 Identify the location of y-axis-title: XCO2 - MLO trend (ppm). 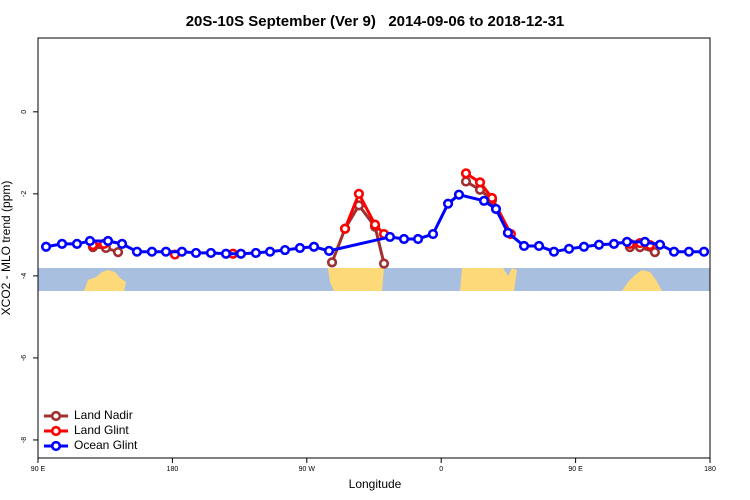
(6, 248).